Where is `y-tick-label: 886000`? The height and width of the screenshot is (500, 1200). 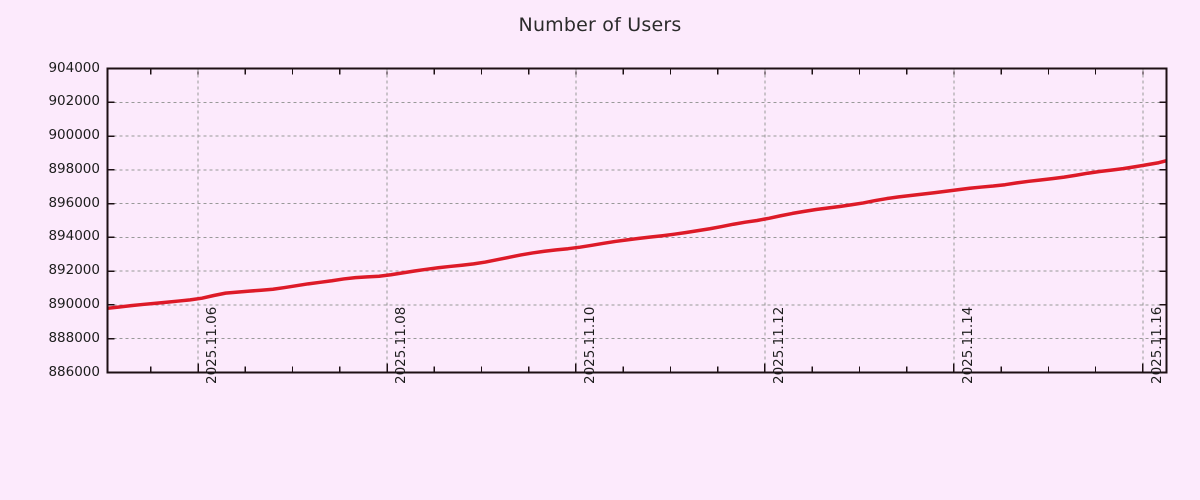
y-tick-label: 886000 is located at coordinates (74, 371).